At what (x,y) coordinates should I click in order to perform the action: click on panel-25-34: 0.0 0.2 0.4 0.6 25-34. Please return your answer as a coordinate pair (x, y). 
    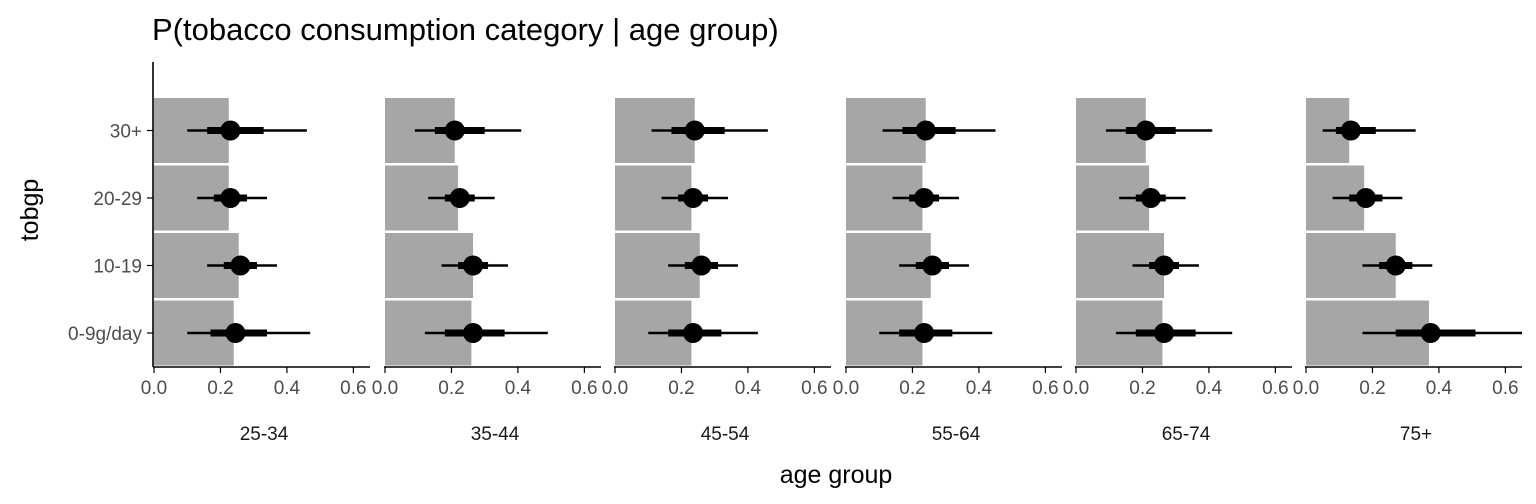
    Looking at the image, I should click on (255, 271).